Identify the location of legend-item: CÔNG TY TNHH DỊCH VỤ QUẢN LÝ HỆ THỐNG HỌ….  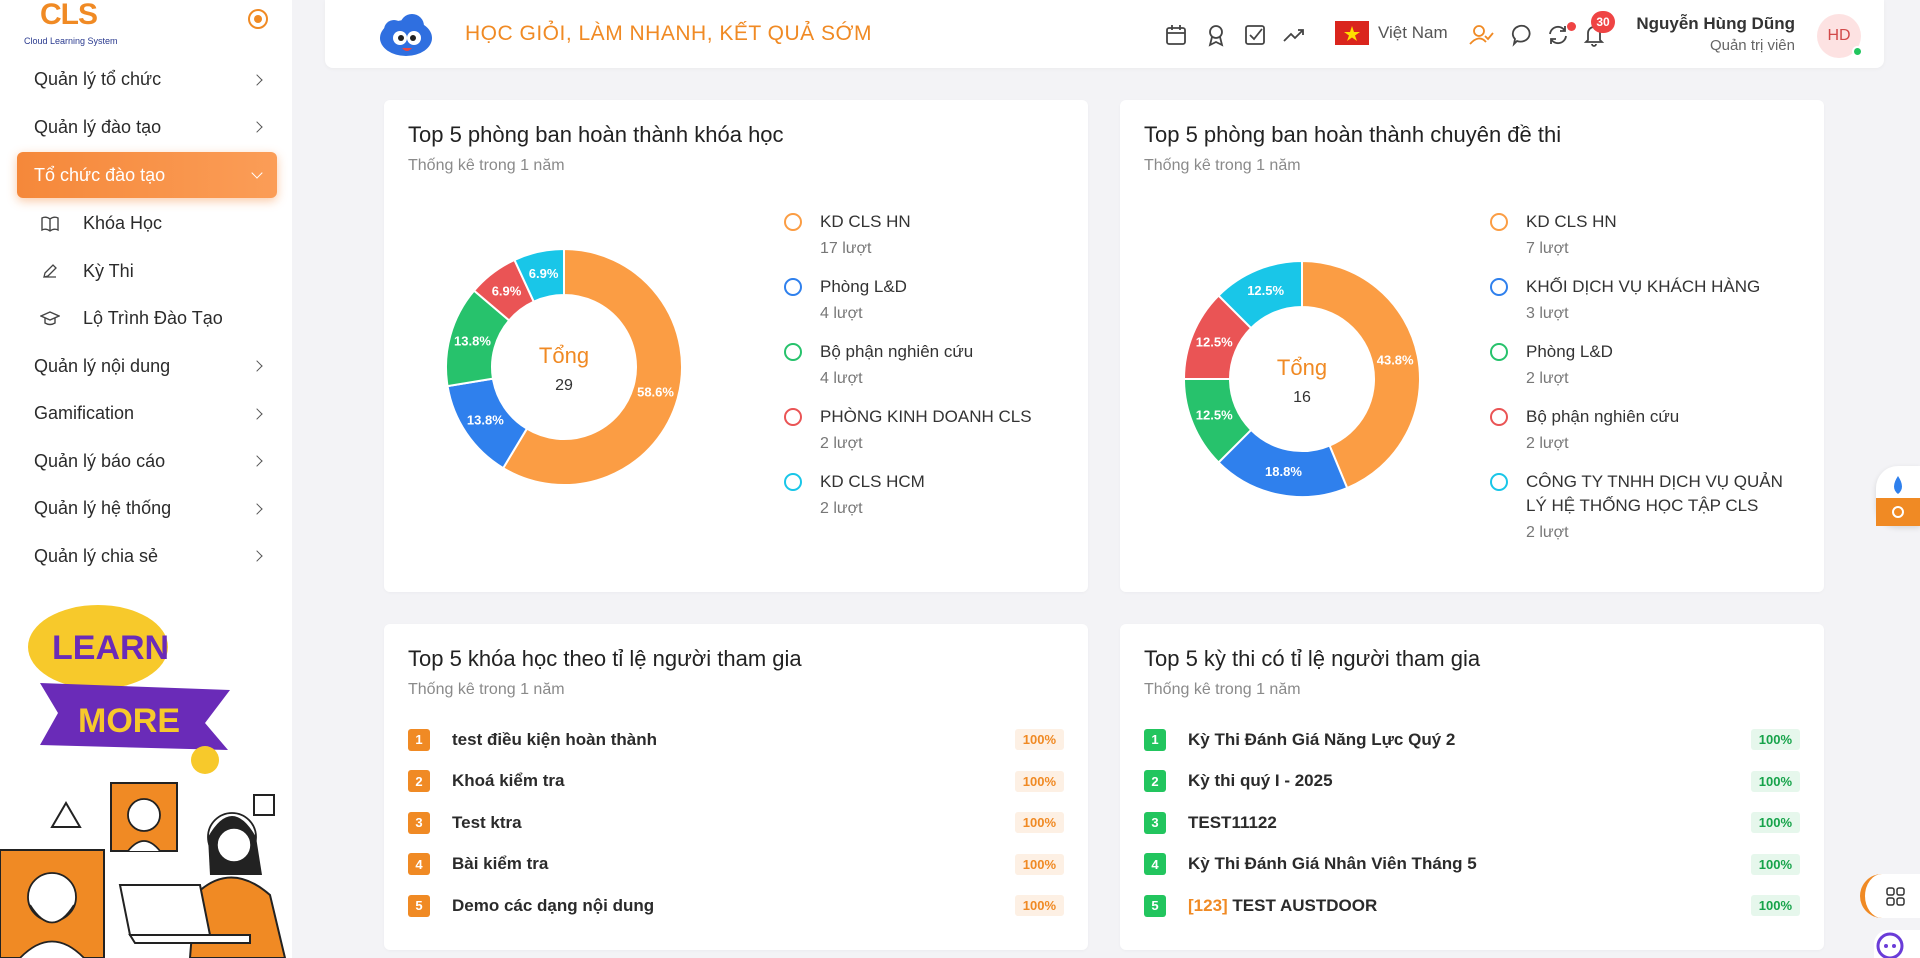
(1640, 507).